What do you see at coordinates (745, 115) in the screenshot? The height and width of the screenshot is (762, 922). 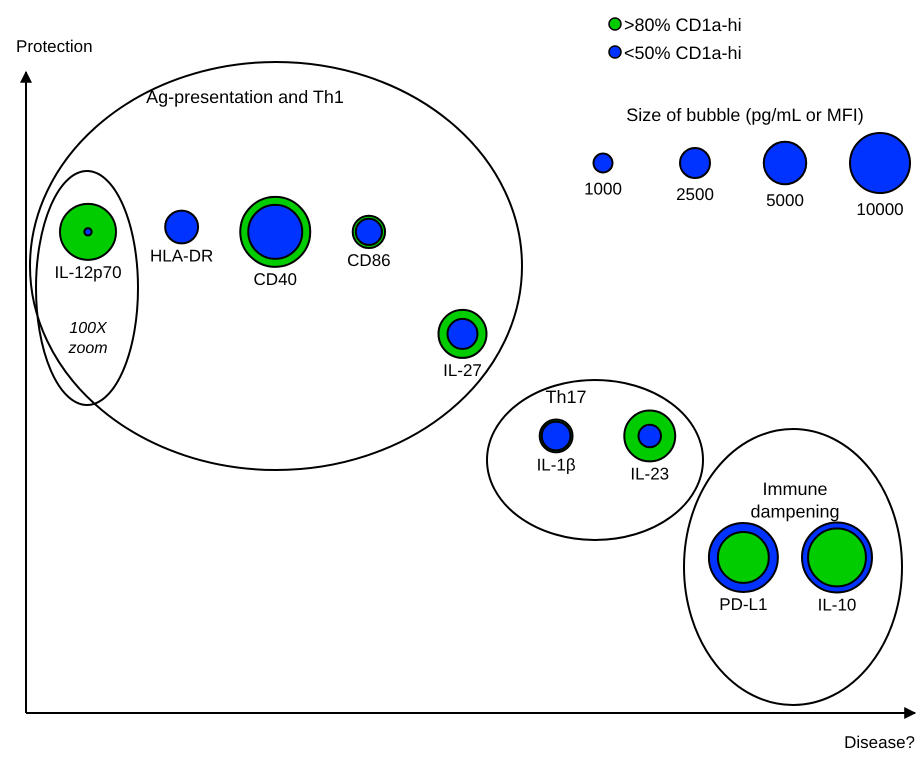 I see `text: Size of bubble (pg/mL or MFI)` at bounding box center [745, 115].